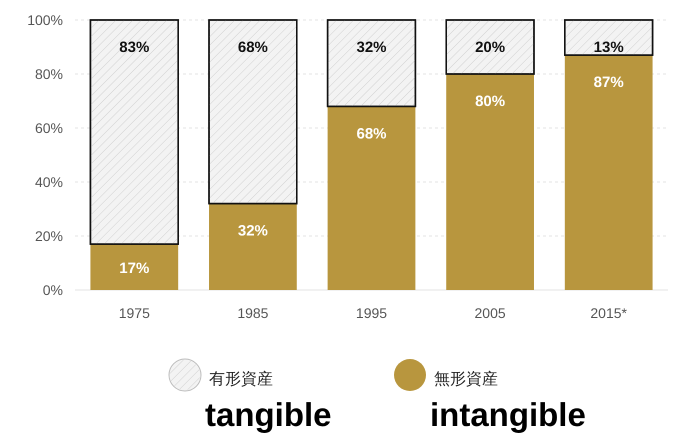 Image resolution: width=674 pixels, height=435 pixels. I want to click on legend-label: 無形資産, so click(466, 379).